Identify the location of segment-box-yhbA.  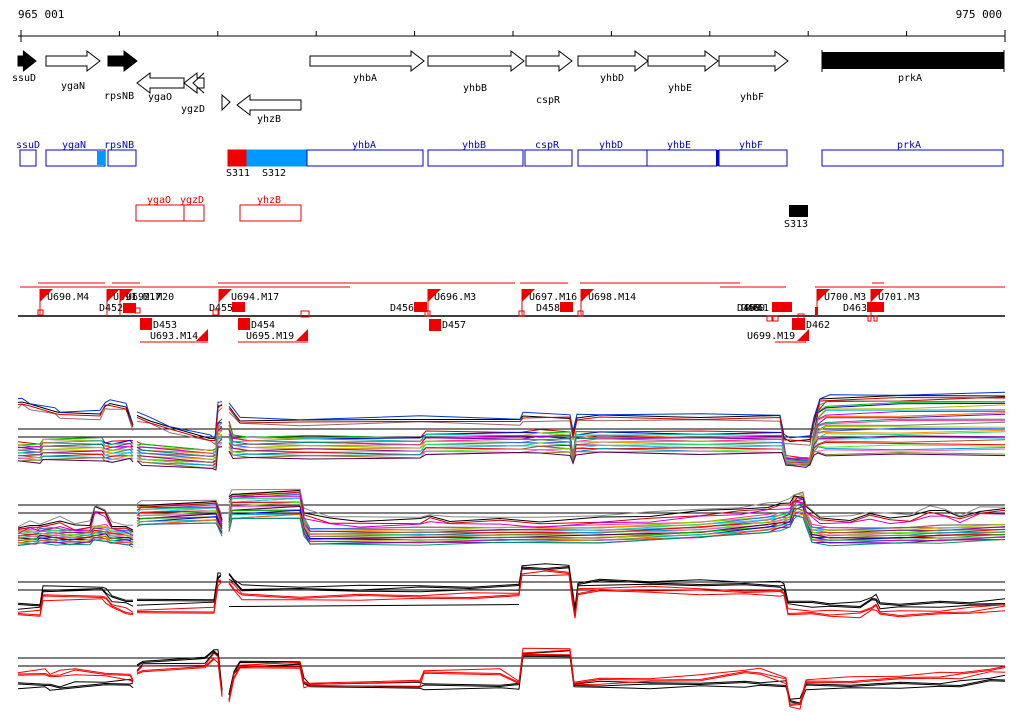
(365, 158).